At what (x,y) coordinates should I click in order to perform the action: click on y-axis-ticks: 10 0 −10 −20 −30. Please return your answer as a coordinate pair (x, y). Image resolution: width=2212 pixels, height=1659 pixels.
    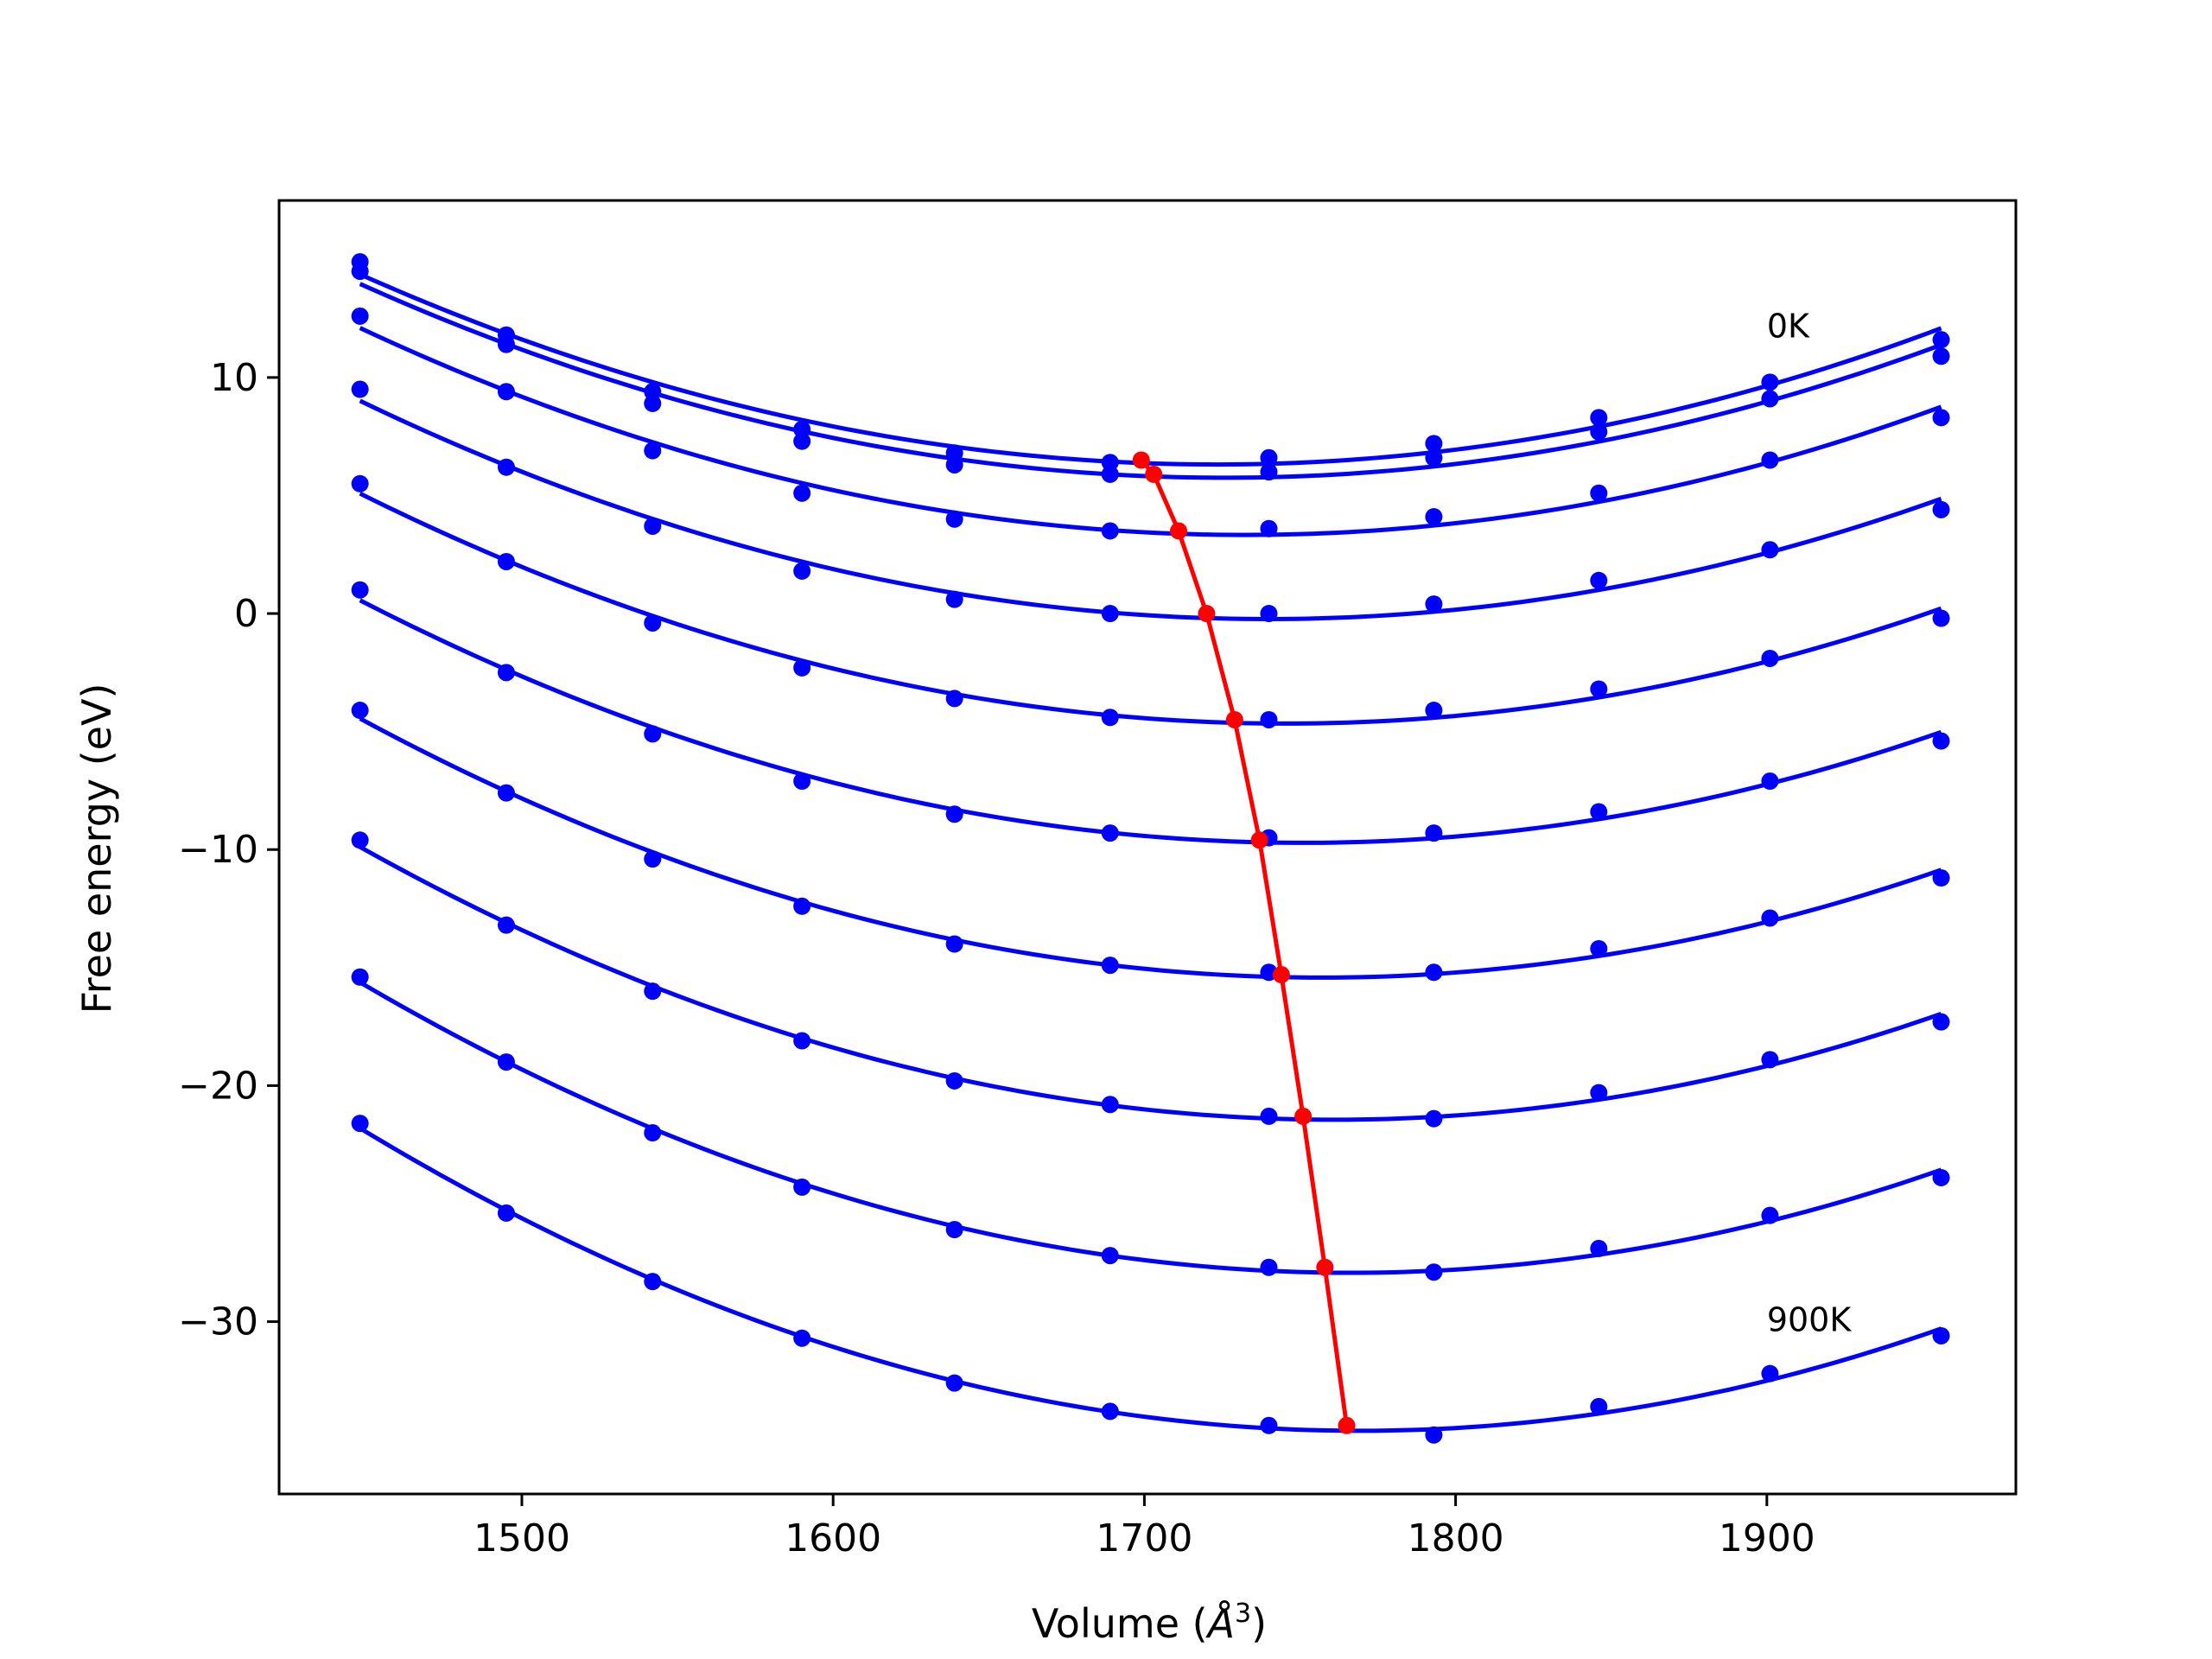
    Looking at the image, I should click on (229, 850).